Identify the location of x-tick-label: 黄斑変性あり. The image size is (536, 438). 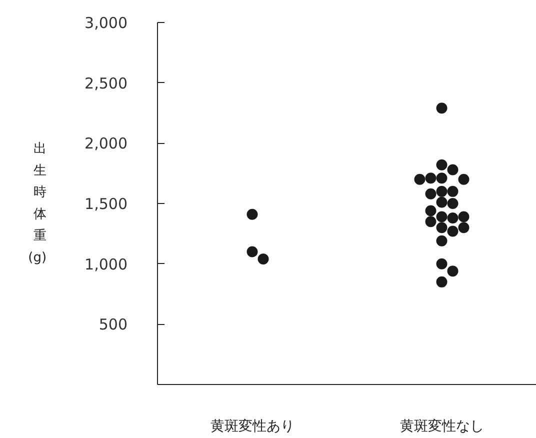
(252, 426).